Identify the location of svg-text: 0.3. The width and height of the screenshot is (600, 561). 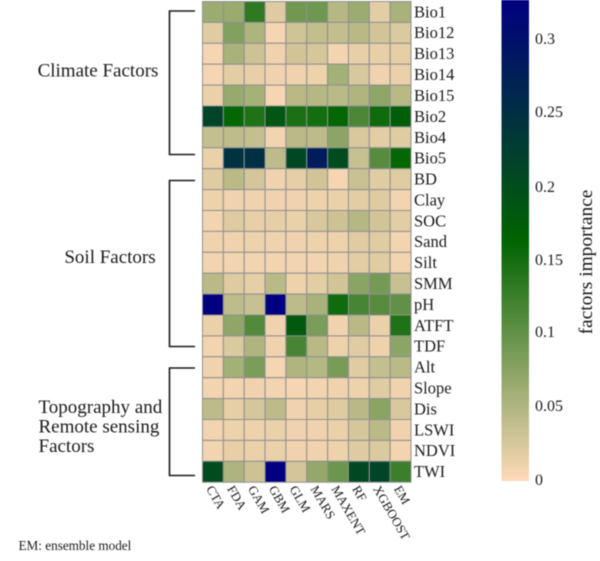
(545, 39).